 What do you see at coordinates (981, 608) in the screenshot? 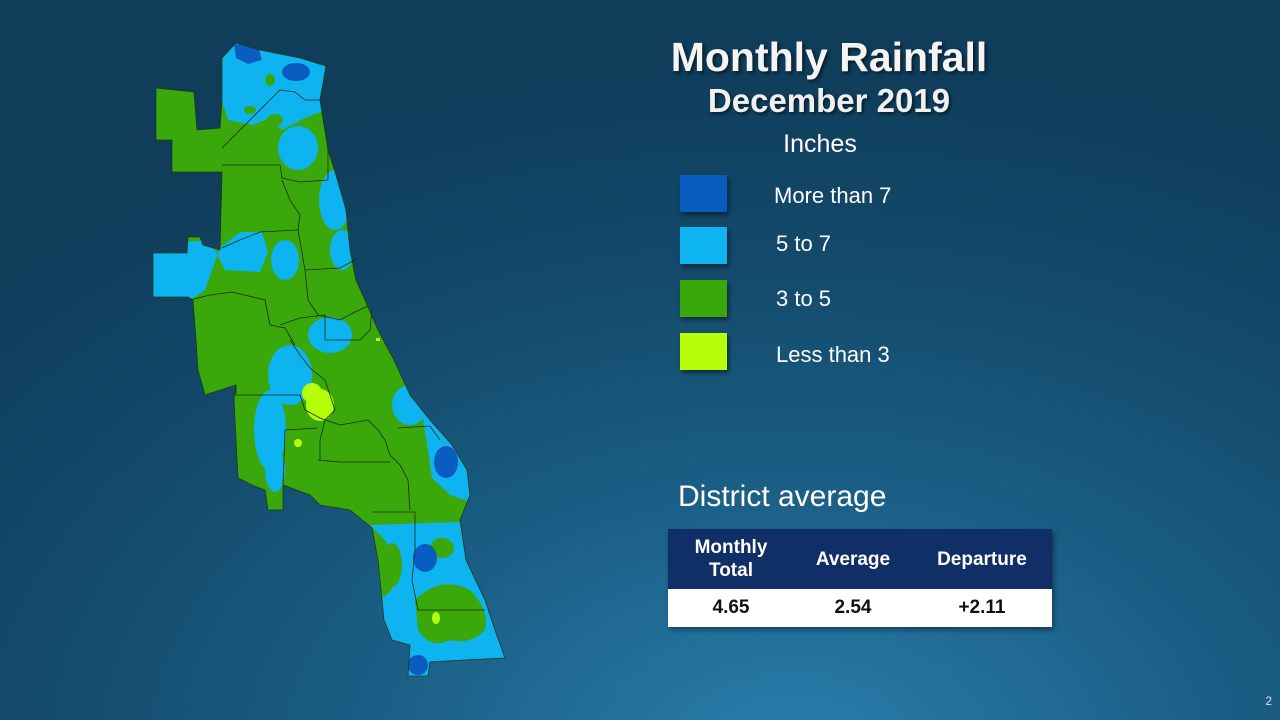
I see `value-departure: +2.11` at bounding box center [981, 608].